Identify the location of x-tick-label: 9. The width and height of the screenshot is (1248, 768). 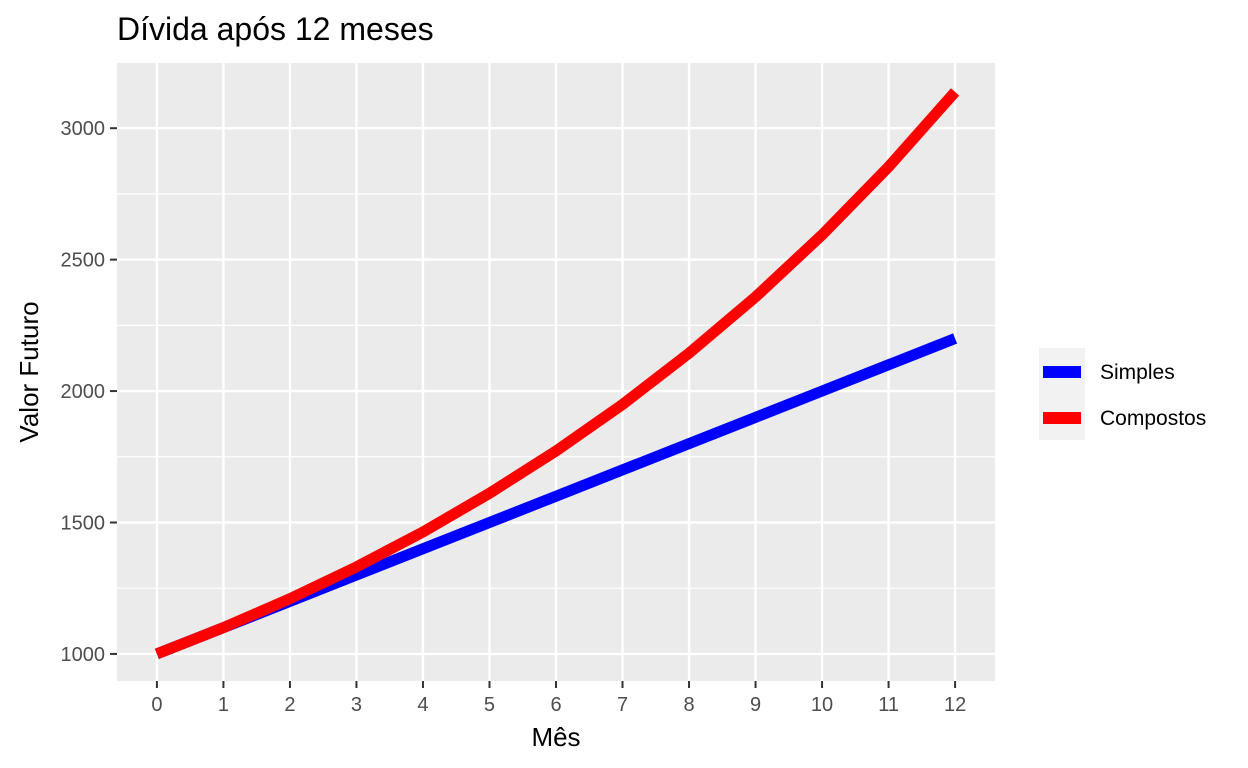
(755, 705).